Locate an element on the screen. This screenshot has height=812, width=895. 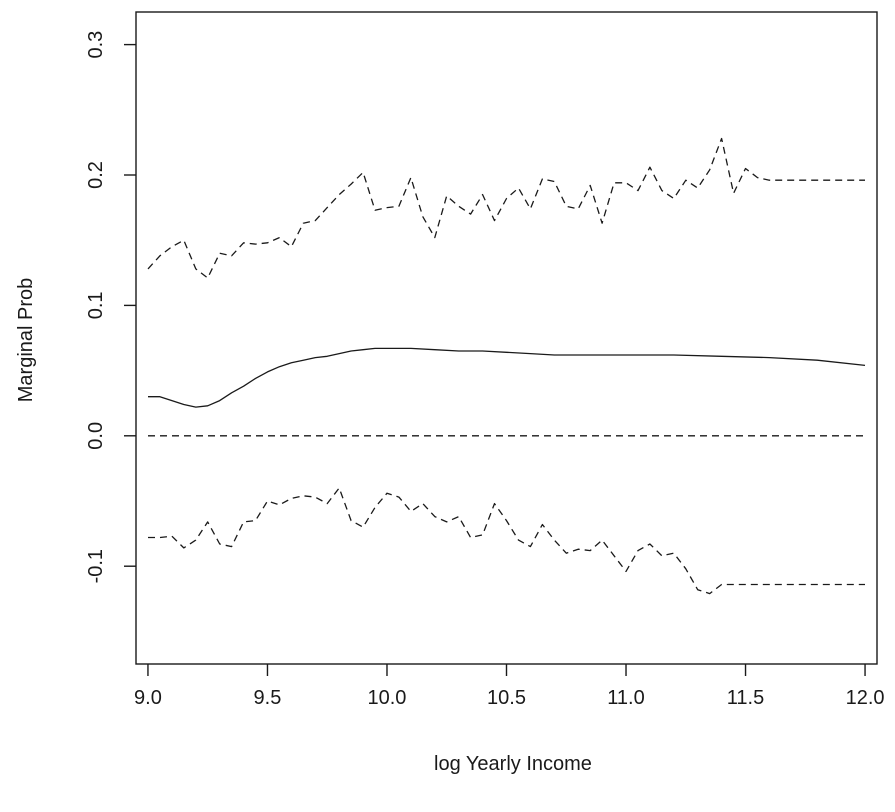
x-tick-label: 12.0 is located at coordinates (865, 698).